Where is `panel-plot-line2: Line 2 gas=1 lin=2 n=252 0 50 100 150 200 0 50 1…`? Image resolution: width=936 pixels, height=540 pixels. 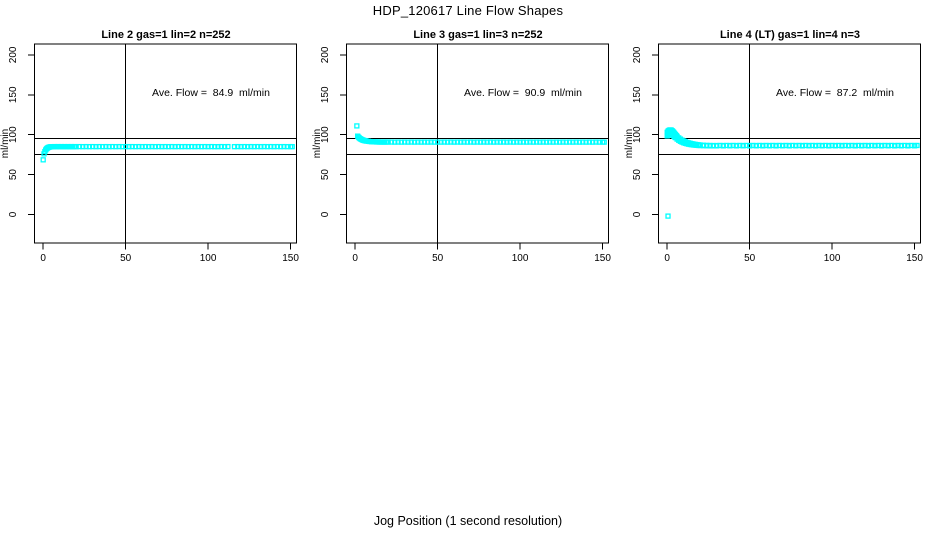 panel-plot-line2: Line 2 gas=1 lin=2 n=252 0 50 100 150 200 0 50 1… is located at coordinates (149, 146).